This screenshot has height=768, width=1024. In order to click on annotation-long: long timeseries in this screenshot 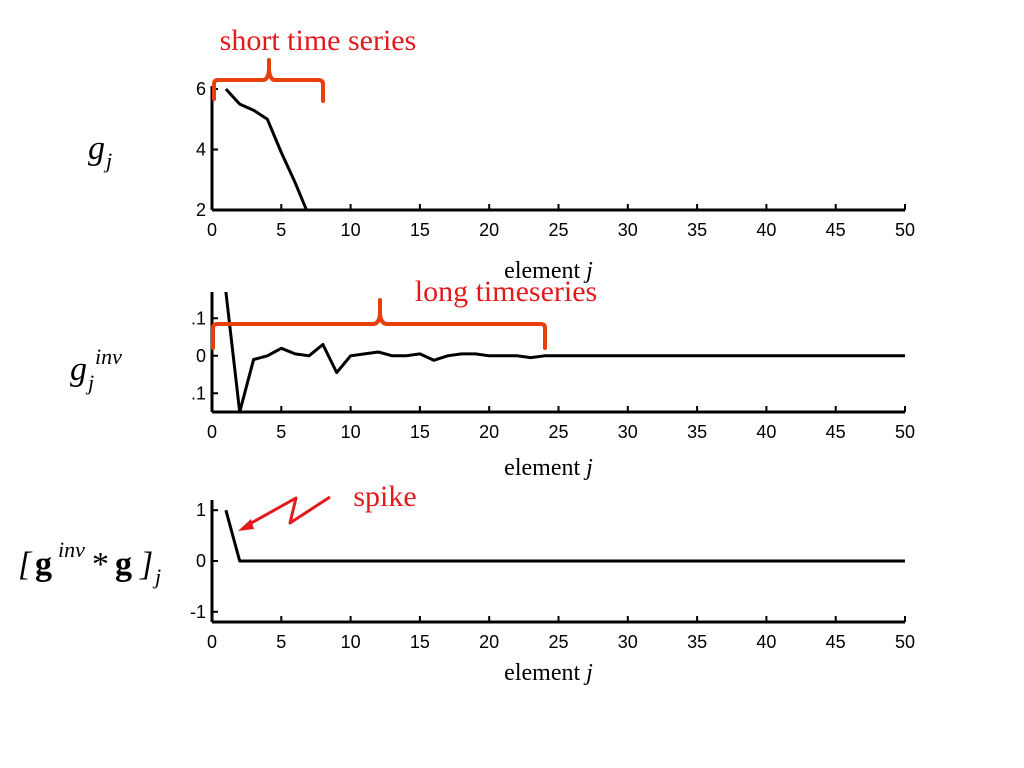, I will do `click(404, 312)`.